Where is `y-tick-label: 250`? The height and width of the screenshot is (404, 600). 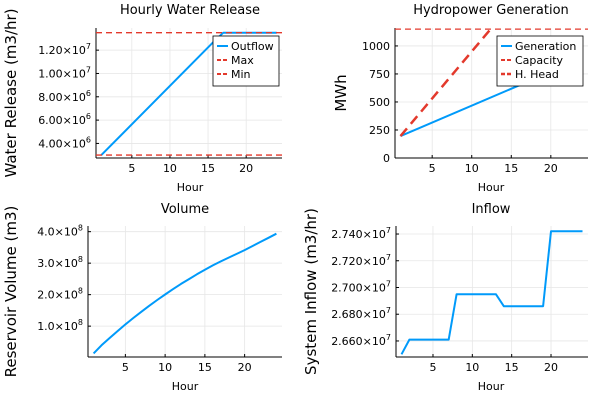 y-tick-label: 250 is located at coordinates (379, 130).